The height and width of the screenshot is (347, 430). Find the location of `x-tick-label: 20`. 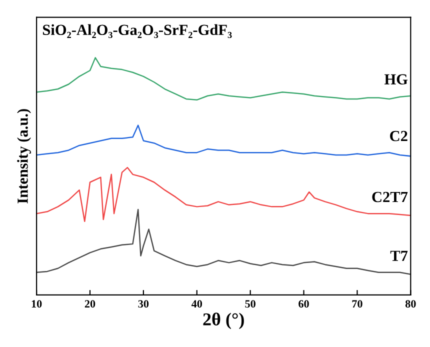

x-tick-label: 20 is located at coordinates (90, 304).